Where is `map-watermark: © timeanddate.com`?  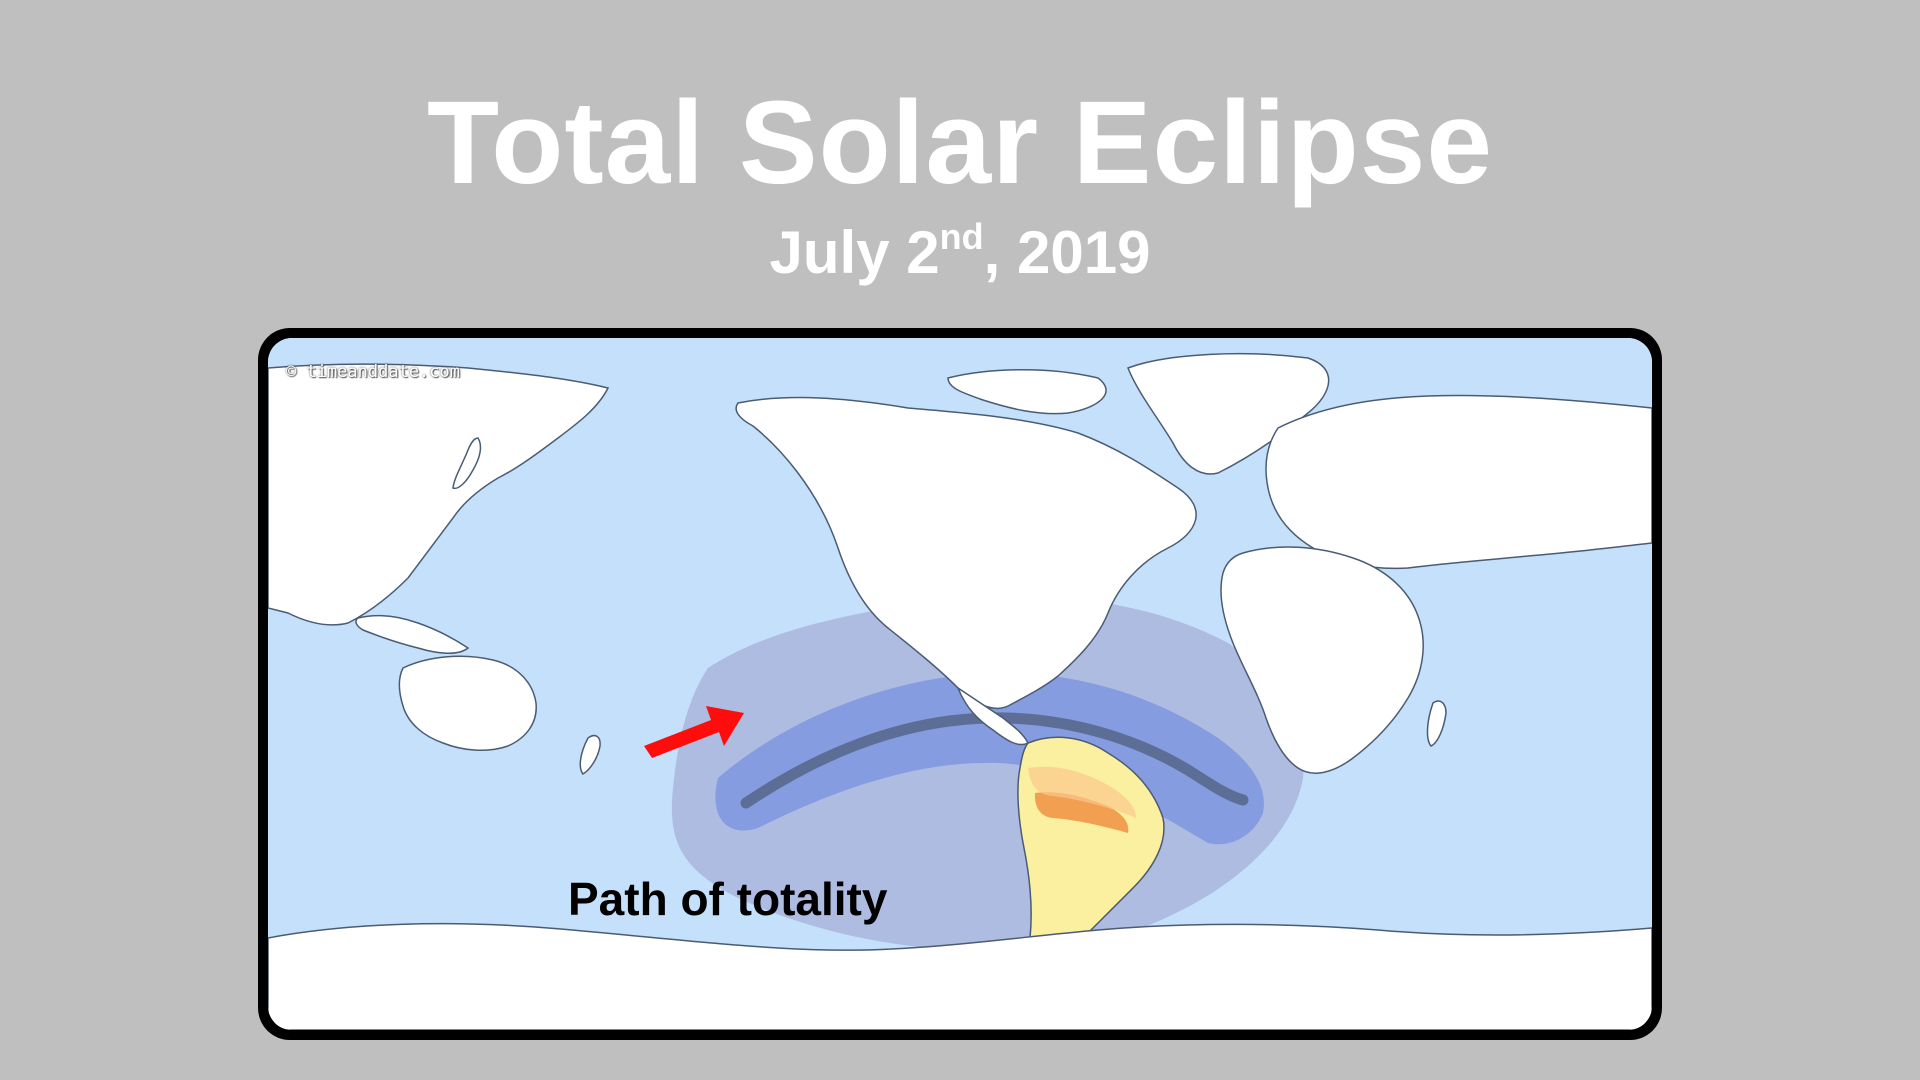
map-watermark: © timeanddate.com is located at coordinates (373, 372).